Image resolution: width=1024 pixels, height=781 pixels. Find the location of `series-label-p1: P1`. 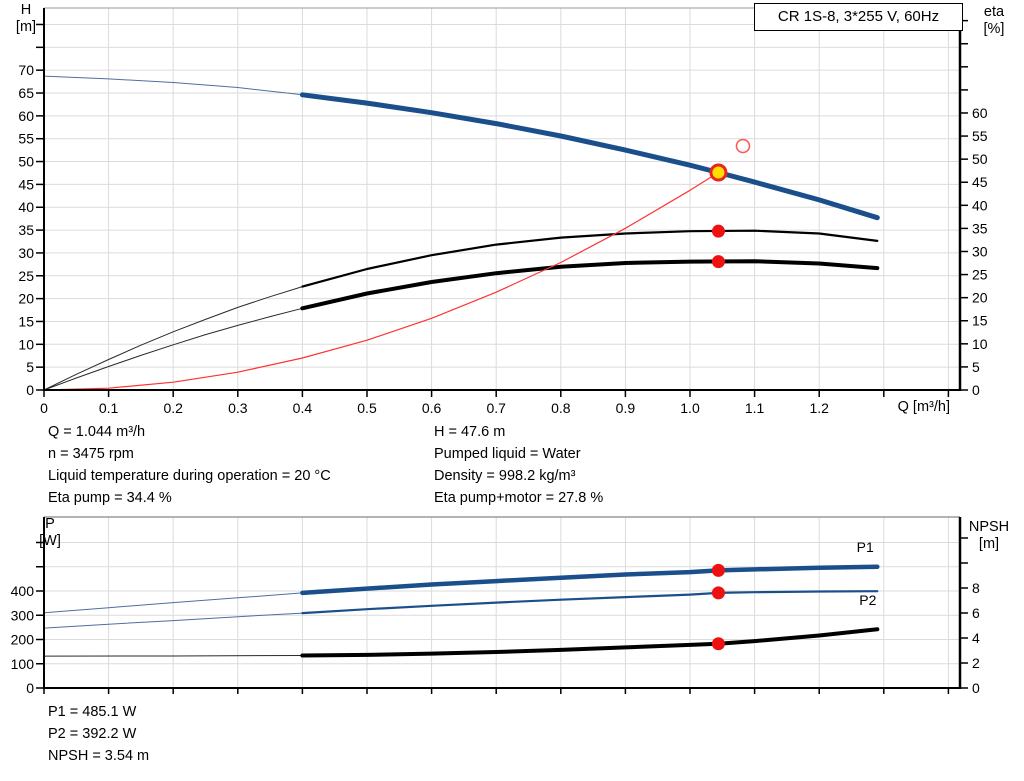

series-label-p1: P1 is located at coordinates (865, 547).